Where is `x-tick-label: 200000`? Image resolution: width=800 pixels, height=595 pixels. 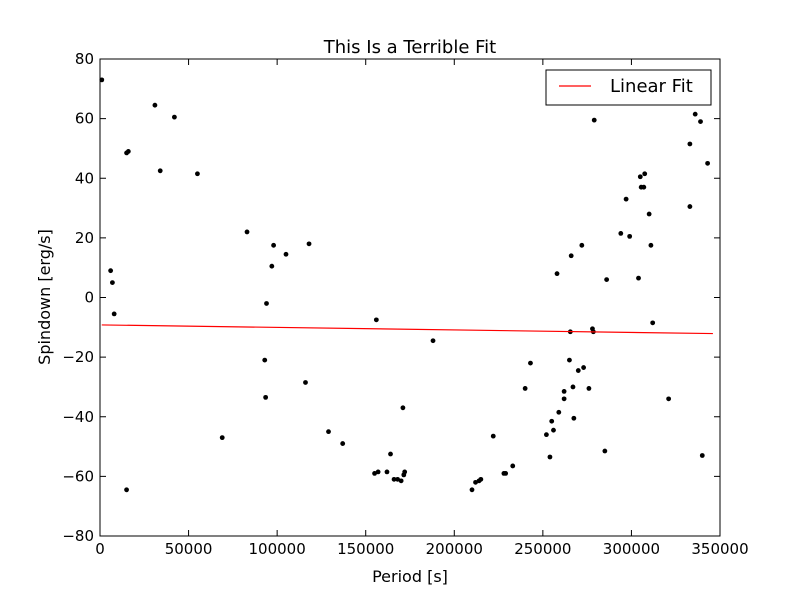
x-tick-label: 200000 is located at coordinates (454, 549).